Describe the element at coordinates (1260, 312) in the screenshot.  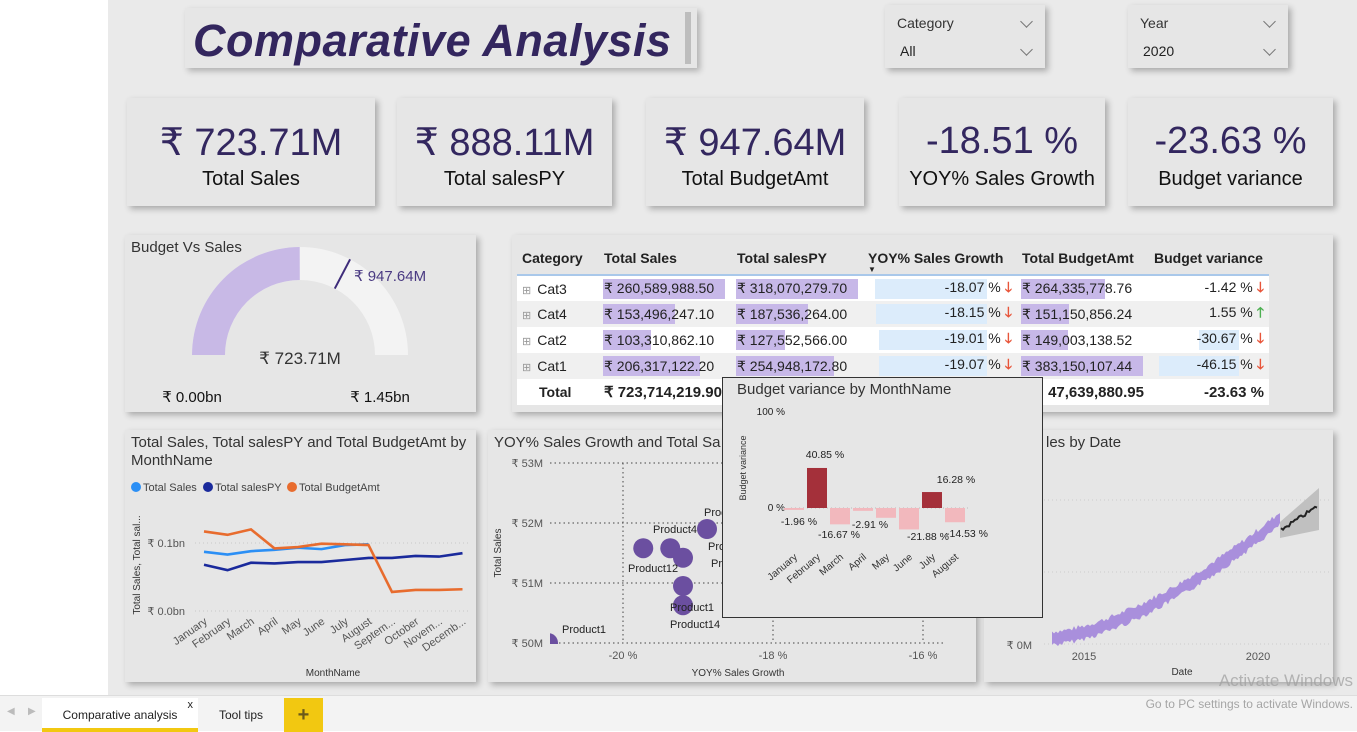
I see `arrow-up-icon: 🡑` at that location.